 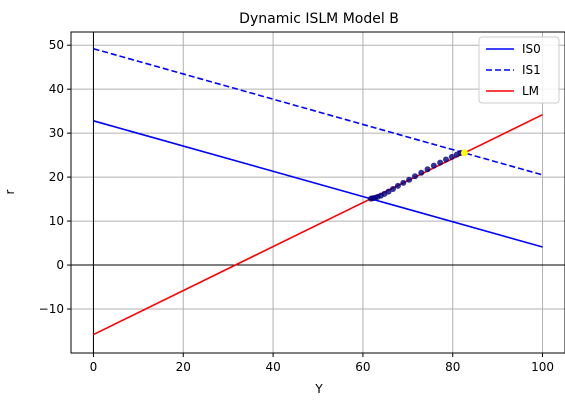 I want to click on y-tick-label: 20, so click(x=56, y=177).